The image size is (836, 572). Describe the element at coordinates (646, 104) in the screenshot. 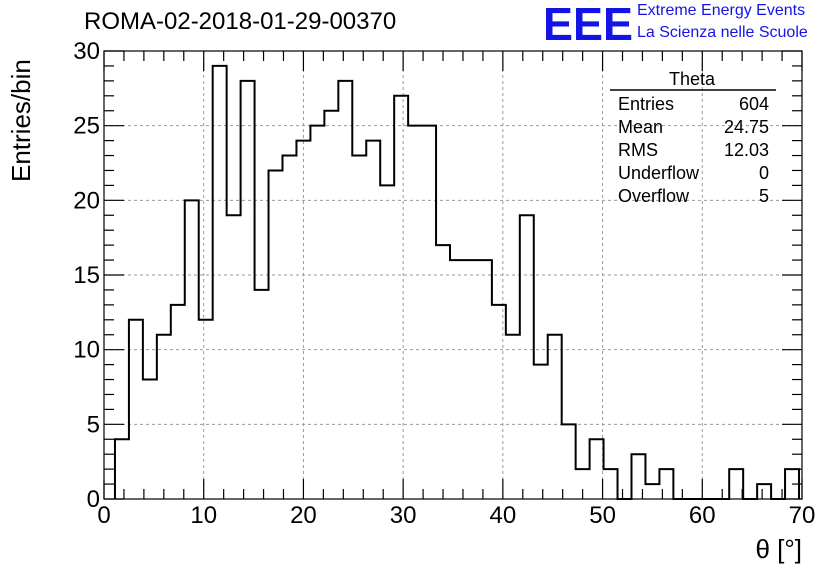

I see `stats-label: Entries` at that location.